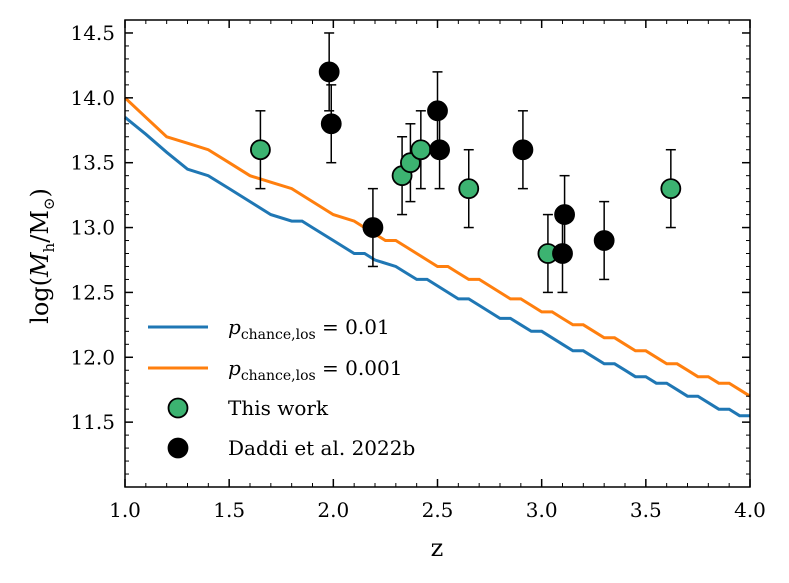  I want to click on y-tick-label: 14.5, so click(92, 33).